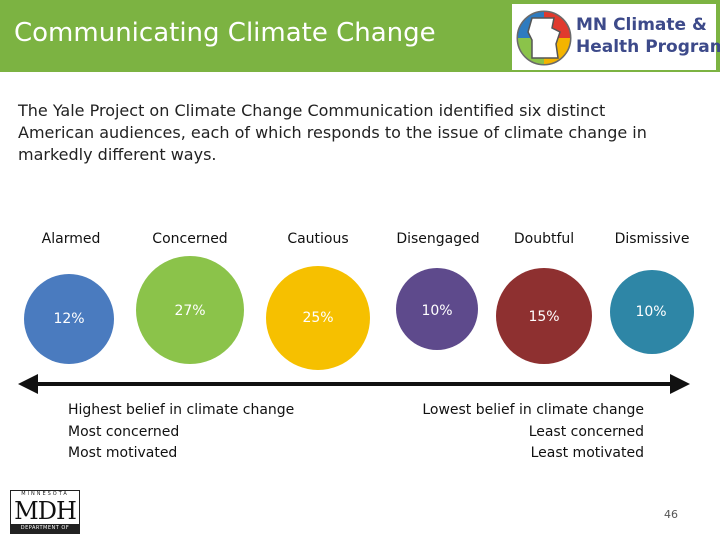 This screenshot has height=542, width=720. Describe the element at coordinates (71, 239) in the screenshot. I see `segment-label-alarmed: Alarmed` at that location.